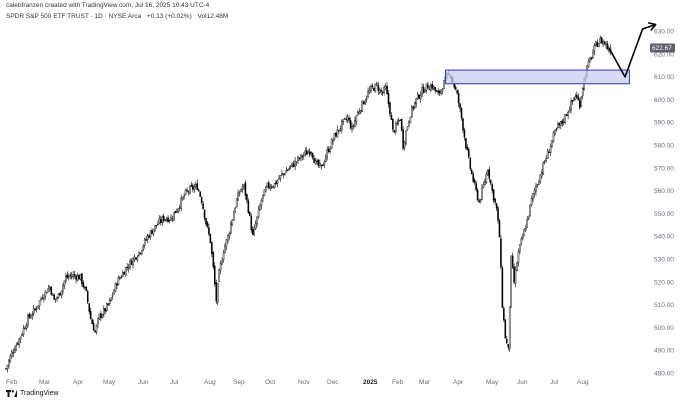  What do you see at coordinates (239, 382) in the screenshot?
I see `x-tick-label: Sep` at bounding box center [239, 382].